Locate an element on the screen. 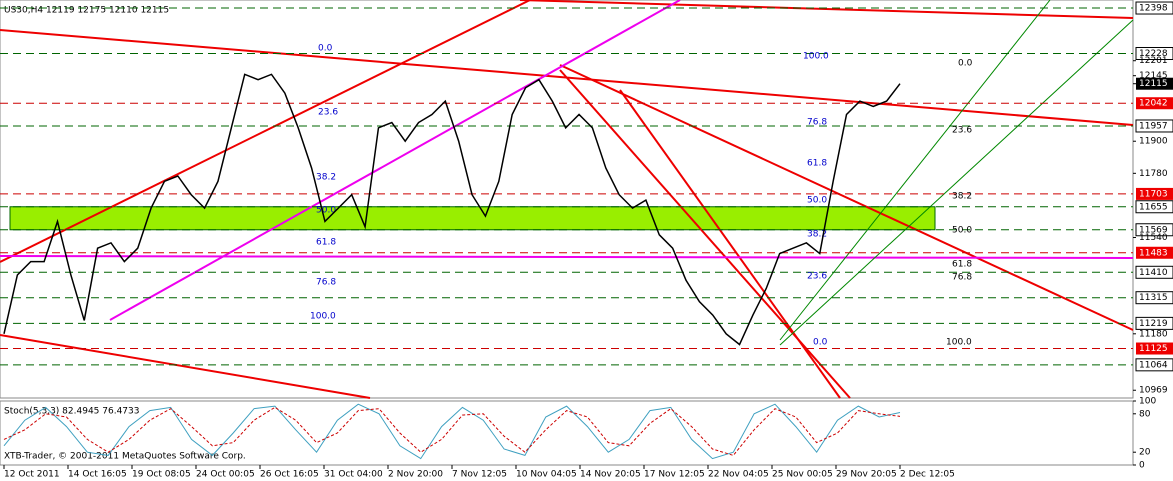 The width and height of the screenshot is (1173, 481). y-tick-label: 11655 is located at coordinates (1153, 207).